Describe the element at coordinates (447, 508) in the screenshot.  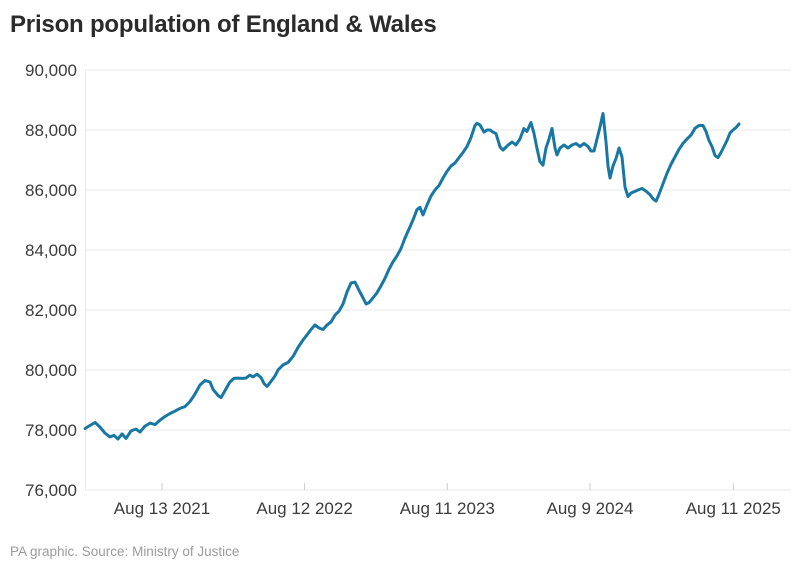
I see `x-axis-tick-label: Aug 11 2023` at that location.